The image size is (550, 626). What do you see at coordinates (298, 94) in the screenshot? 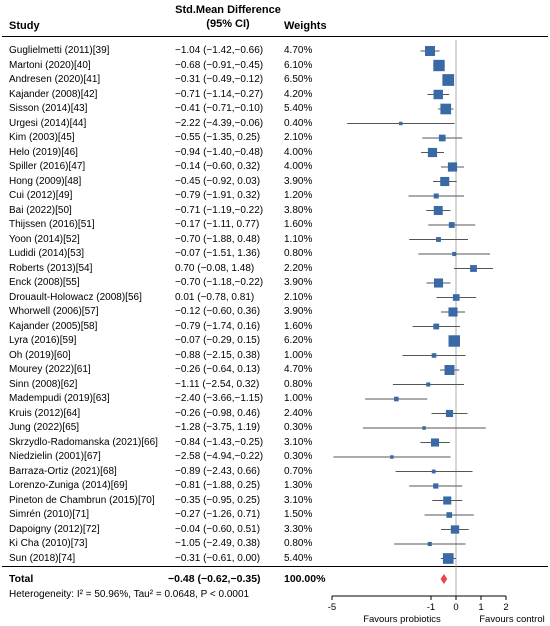
I see `study-weight: 4.20%` at bounding box center [298, 94].